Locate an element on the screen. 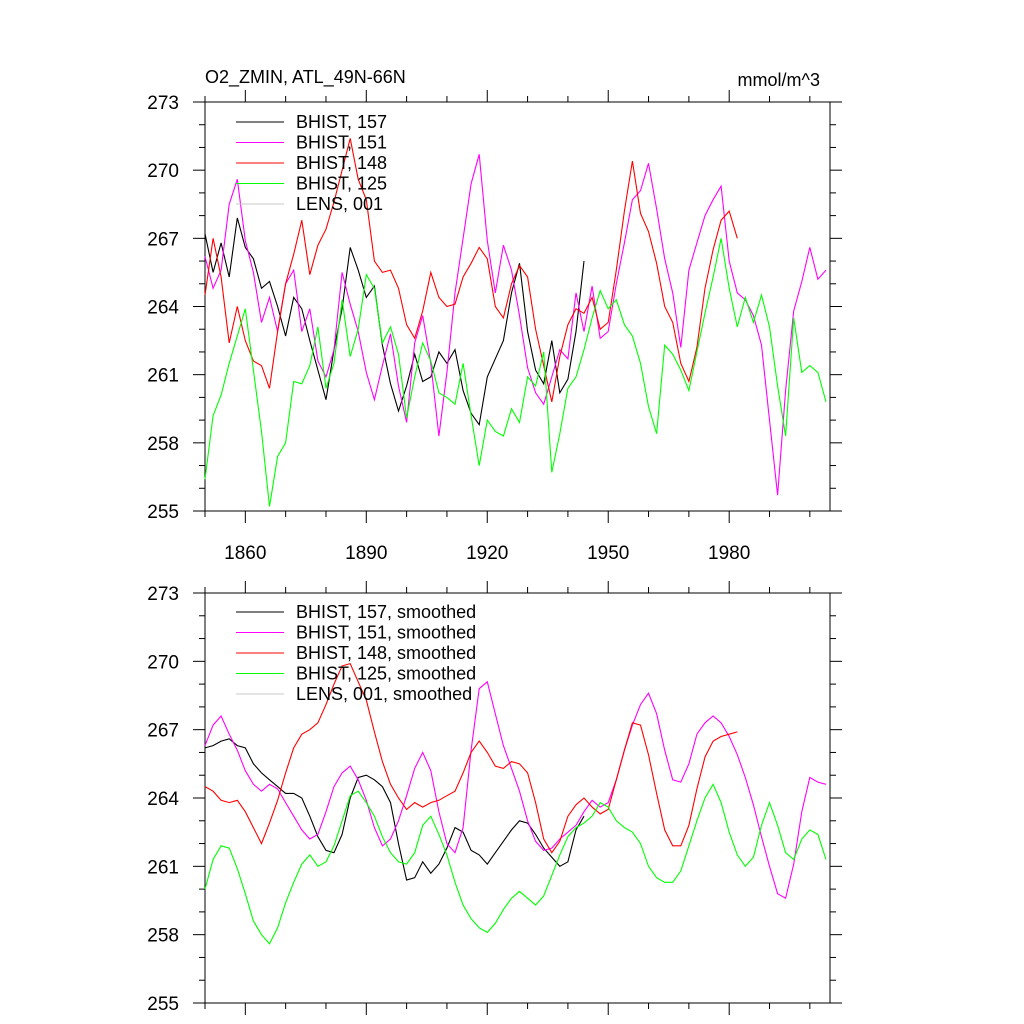  x-tick-label: 1950 is located at coordinates (608, 553).